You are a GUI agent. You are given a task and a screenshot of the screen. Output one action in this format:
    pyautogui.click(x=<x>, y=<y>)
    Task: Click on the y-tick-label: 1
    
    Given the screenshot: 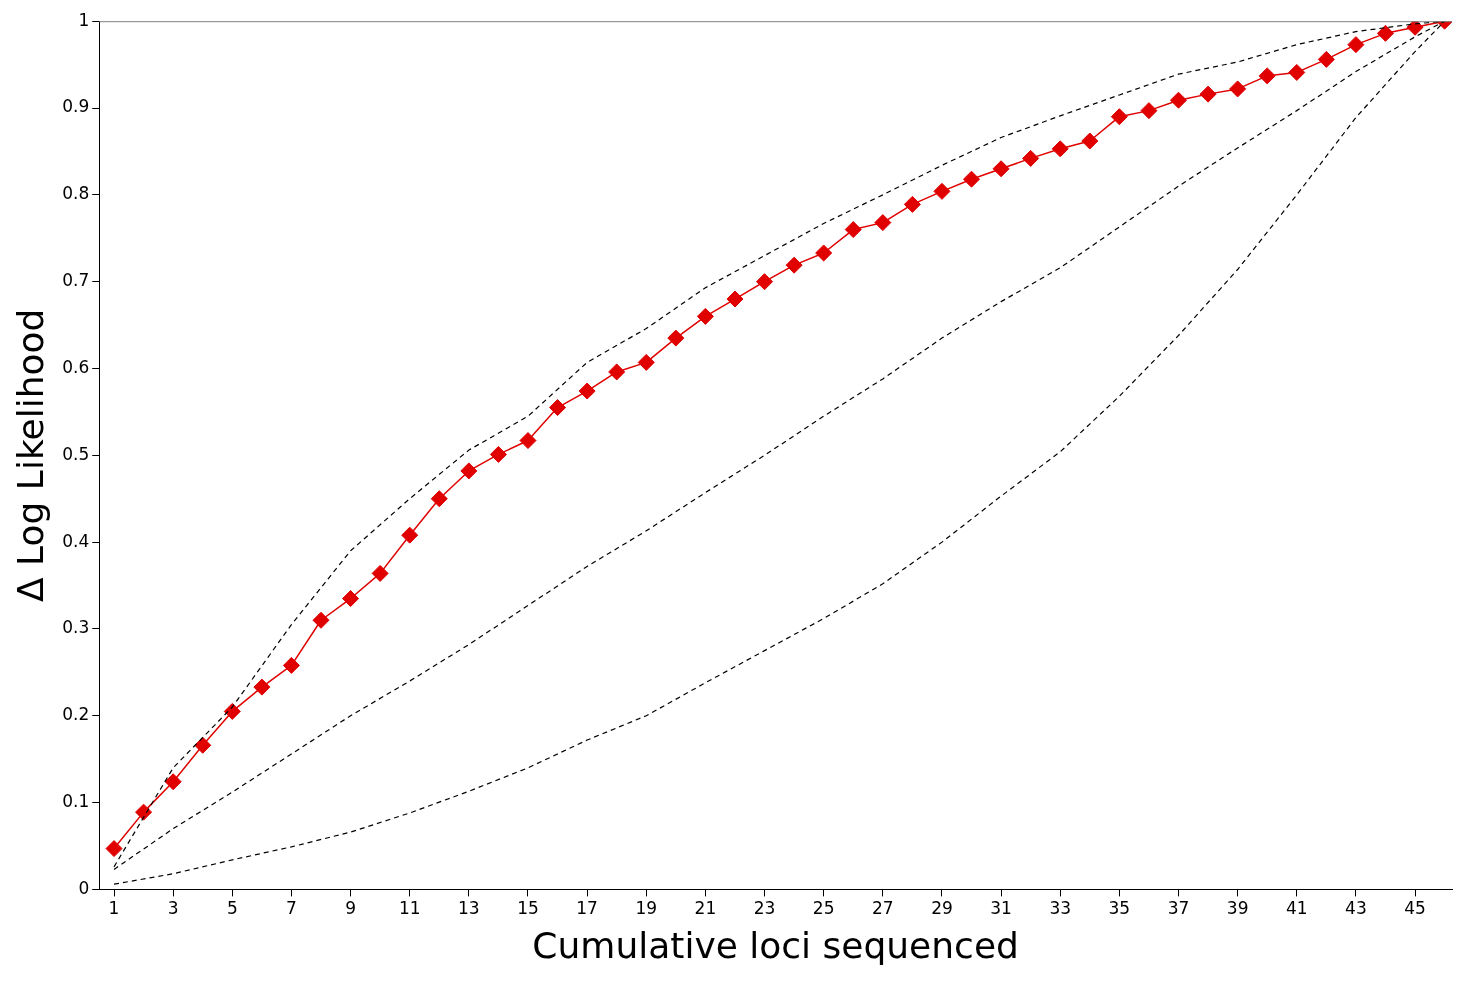 What is the action you would take?
    pyautogui.click(x=84, y=19)
    